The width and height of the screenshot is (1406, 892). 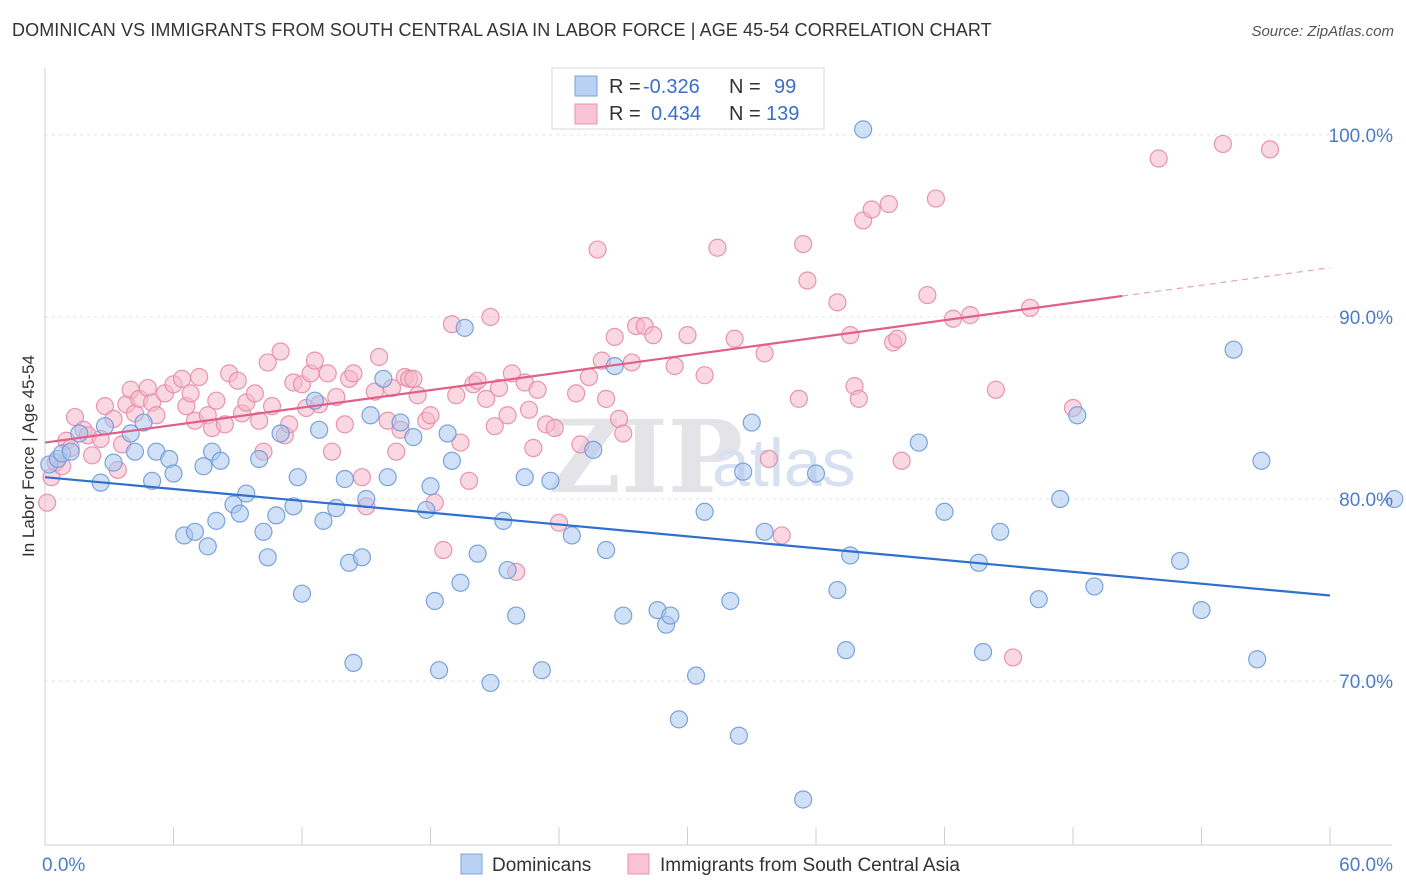 I want to click on legend-n-value-2: 139, so click(x=782, y=114).